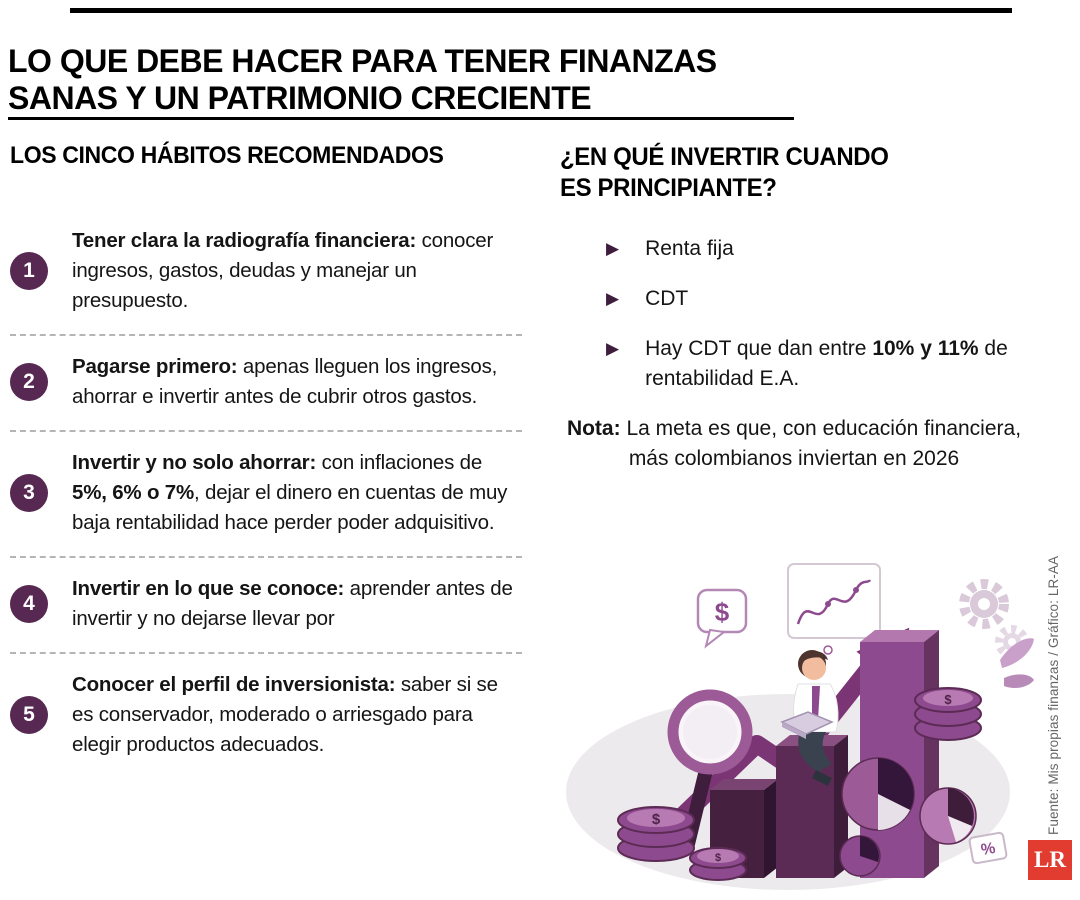 The height and width of the screenshot is (900, 1080). What do you see at coordinates (820, 249) in the screenshot?
I see `bullet-item-1: ▶ Renta fija` at bounding box center [820, 249].